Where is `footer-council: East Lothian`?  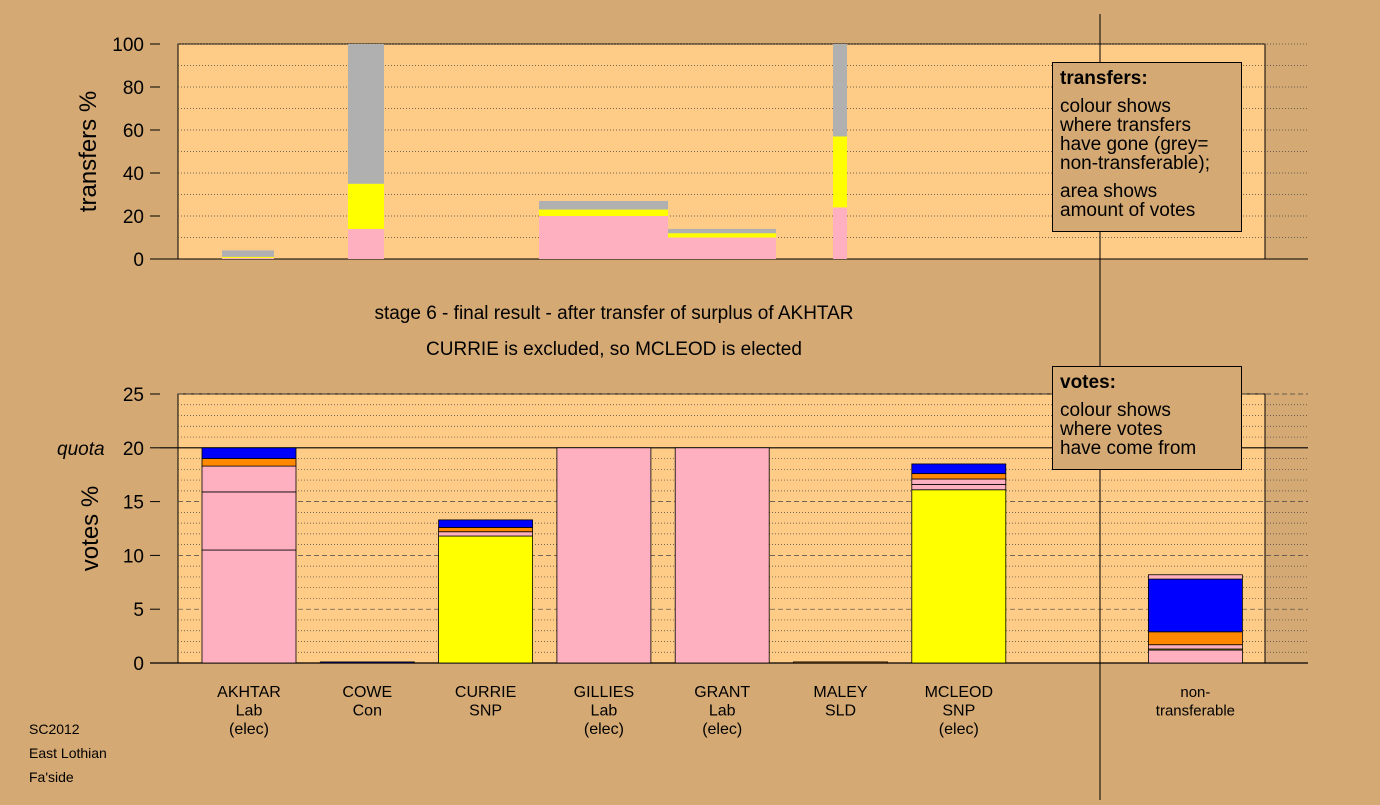 footer-council: East Lothian is located at coordinates (68, 753).